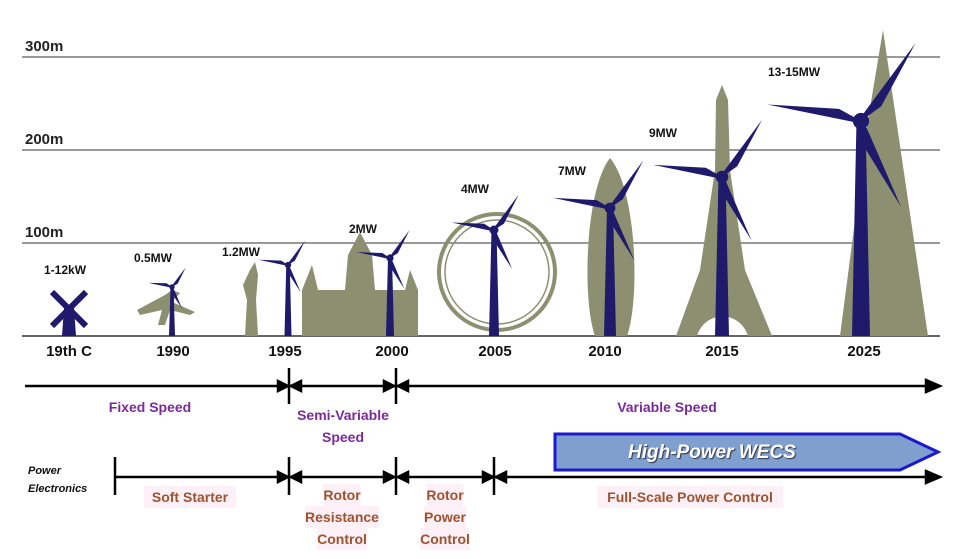 The height and width of the screenshot is (559, 975). Describe the element at coordinates (392, 351) in the screenshot. I see `year-label: 2000` at that location.